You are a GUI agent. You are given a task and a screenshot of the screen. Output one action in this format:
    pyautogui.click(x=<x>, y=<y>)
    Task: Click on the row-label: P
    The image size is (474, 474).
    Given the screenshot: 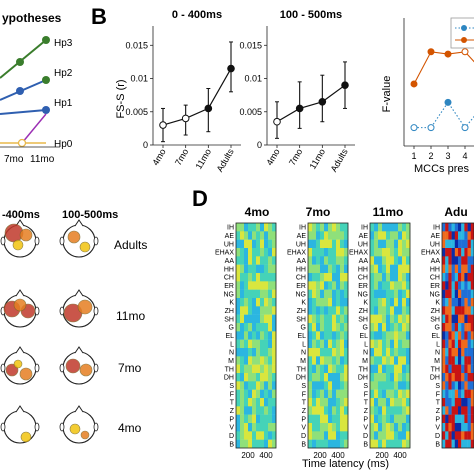 What is the action you would take?
    pyautogui.click(x=231, y=419)
    